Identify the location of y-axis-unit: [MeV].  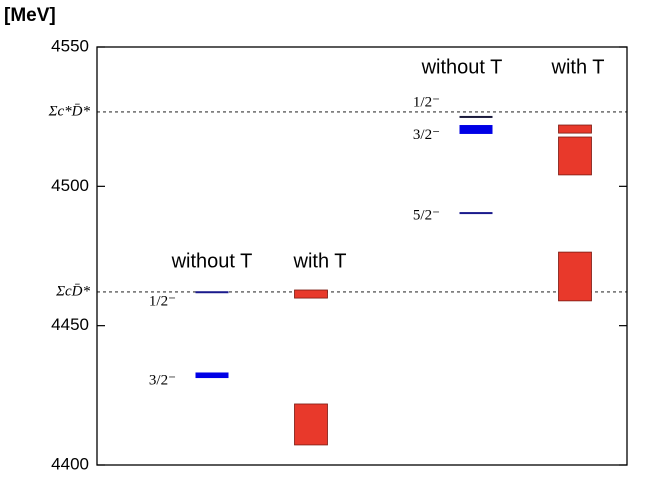
(30, 15).